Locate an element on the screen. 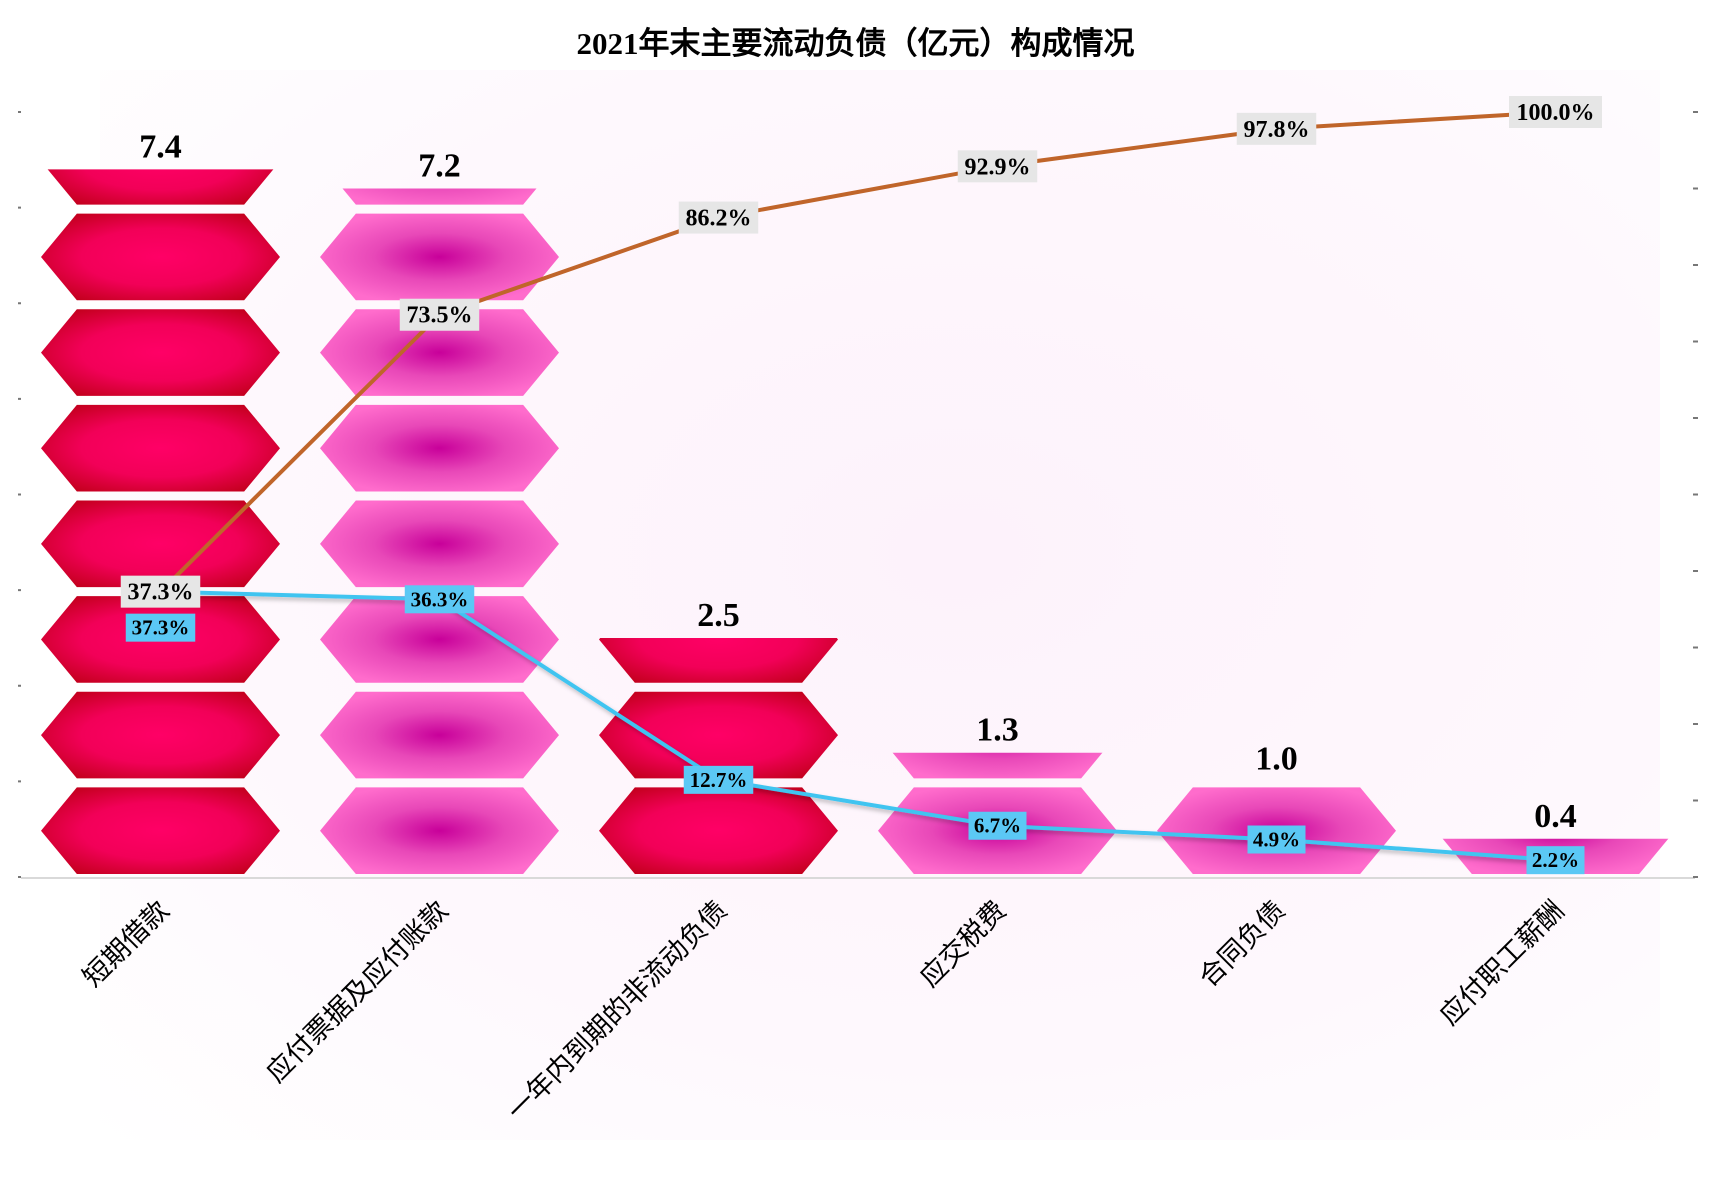  label-text: 12.7% is located at coordinates (719, 780).